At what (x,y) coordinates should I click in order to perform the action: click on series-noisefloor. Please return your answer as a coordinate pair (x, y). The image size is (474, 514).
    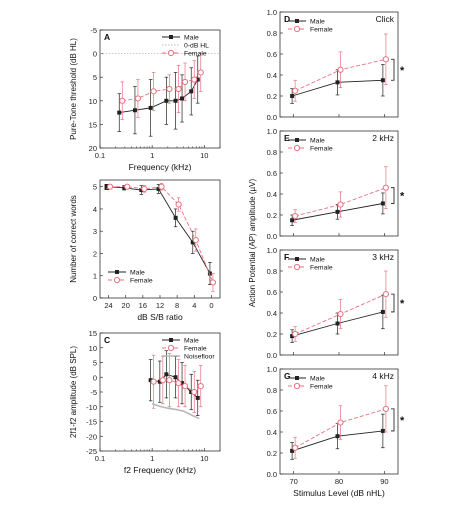
    Looking at the image, I should click on (175, 411).